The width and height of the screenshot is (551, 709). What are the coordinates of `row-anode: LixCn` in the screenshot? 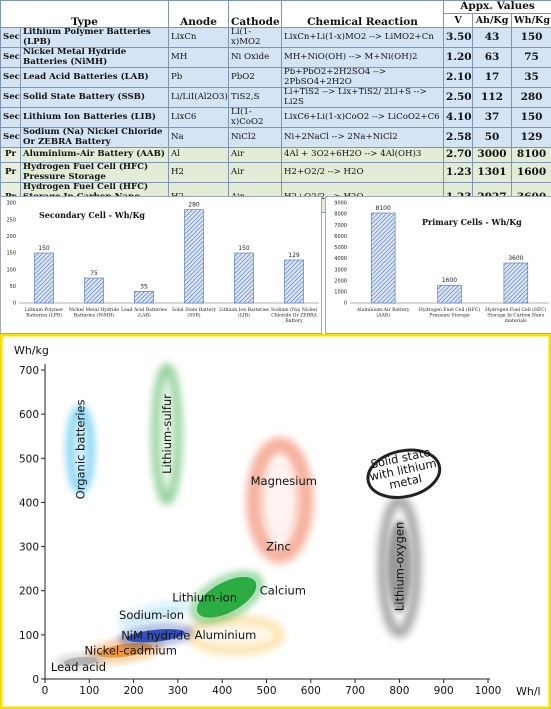 It's located at (199, 37).